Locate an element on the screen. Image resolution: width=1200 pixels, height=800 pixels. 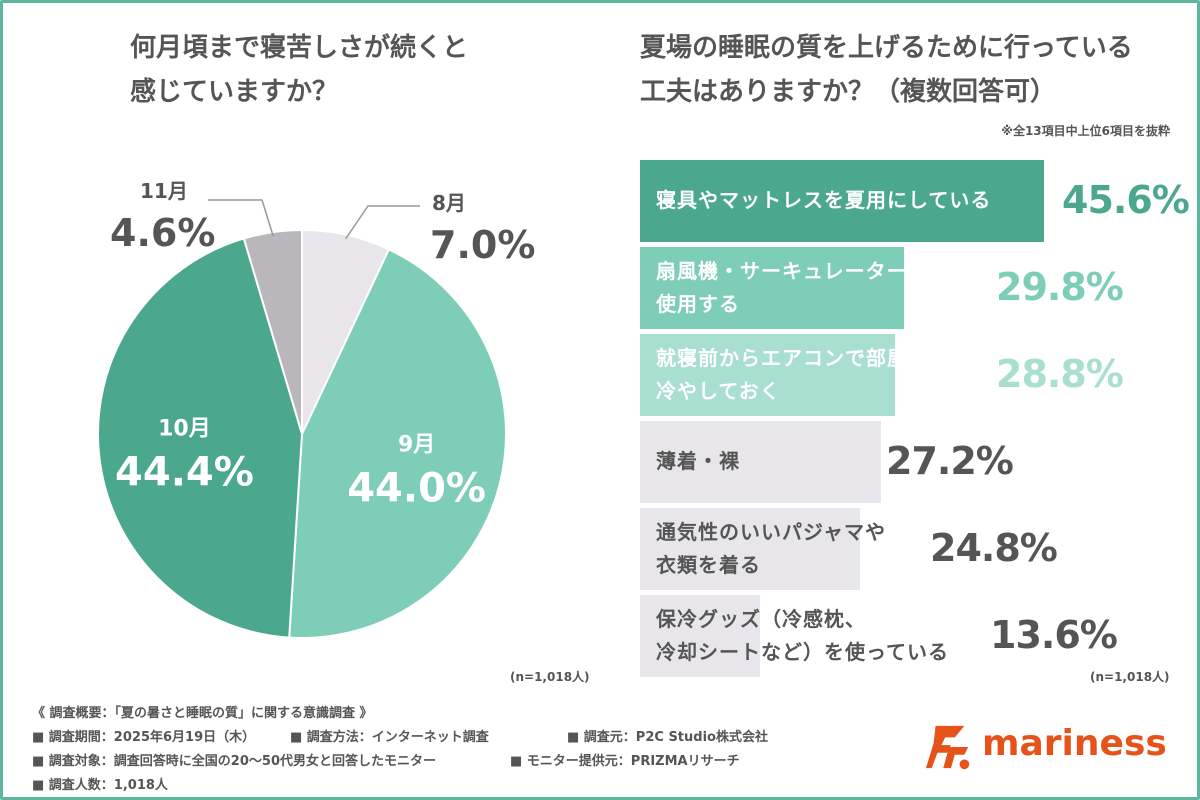
pie-leader-8月 is located at coordinates (382, 222).